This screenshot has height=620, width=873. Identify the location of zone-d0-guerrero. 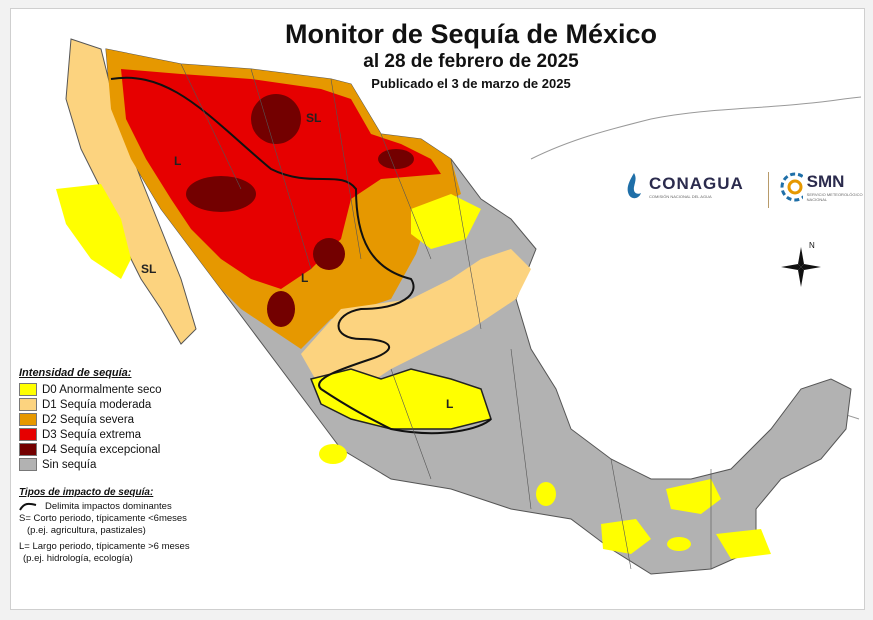
(333, 454).